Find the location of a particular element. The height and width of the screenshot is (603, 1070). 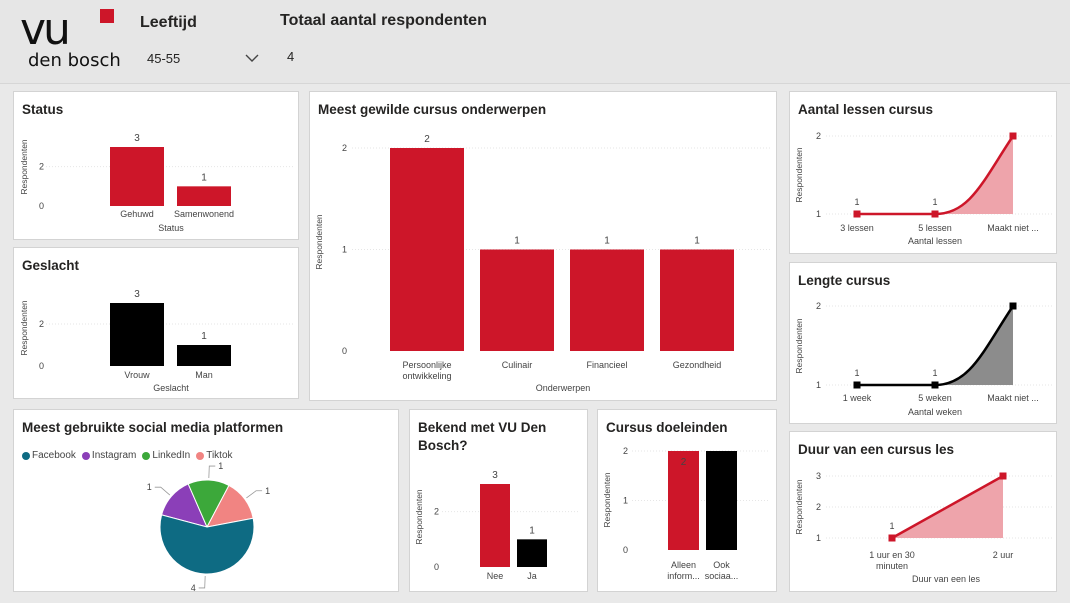

y-tick-label: 3 is located at coordinates (818, 476).